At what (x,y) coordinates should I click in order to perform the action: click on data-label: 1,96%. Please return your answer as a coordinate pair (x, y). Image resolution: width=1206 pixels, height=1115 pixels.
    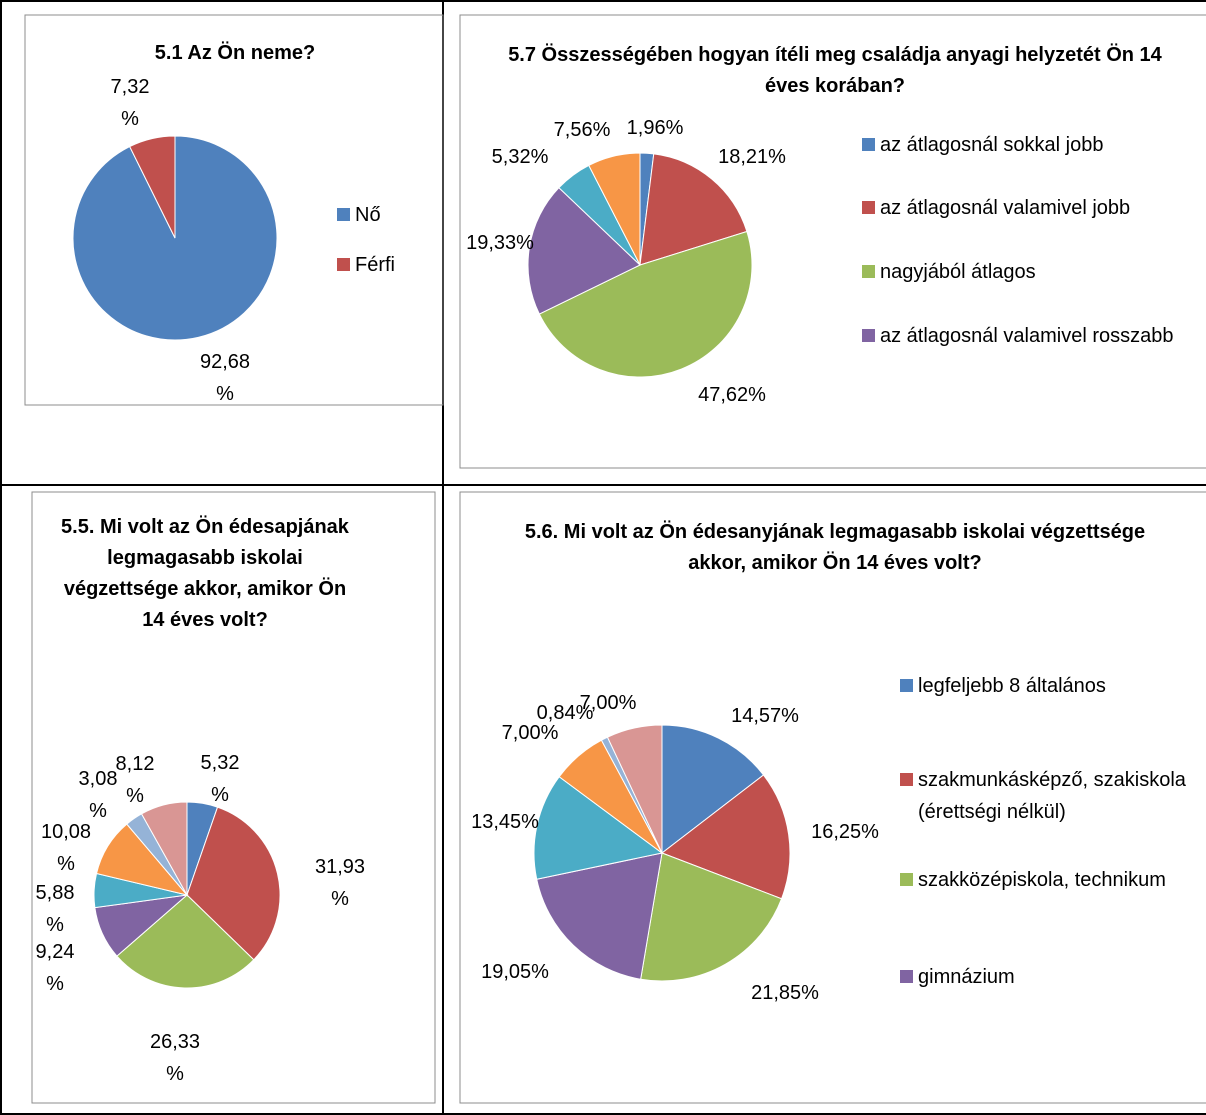
    Looking at the image, I should click on (655, 128).